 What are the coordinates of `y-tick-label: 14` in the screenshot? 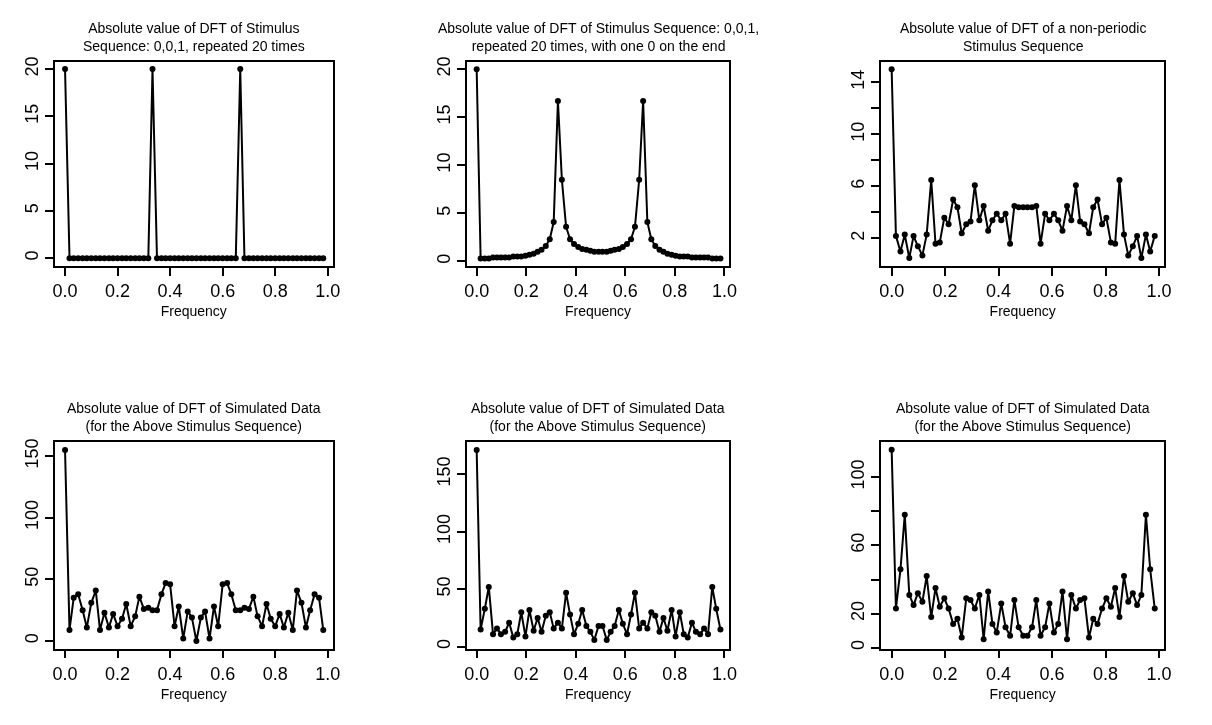 It's located at (858, 79).